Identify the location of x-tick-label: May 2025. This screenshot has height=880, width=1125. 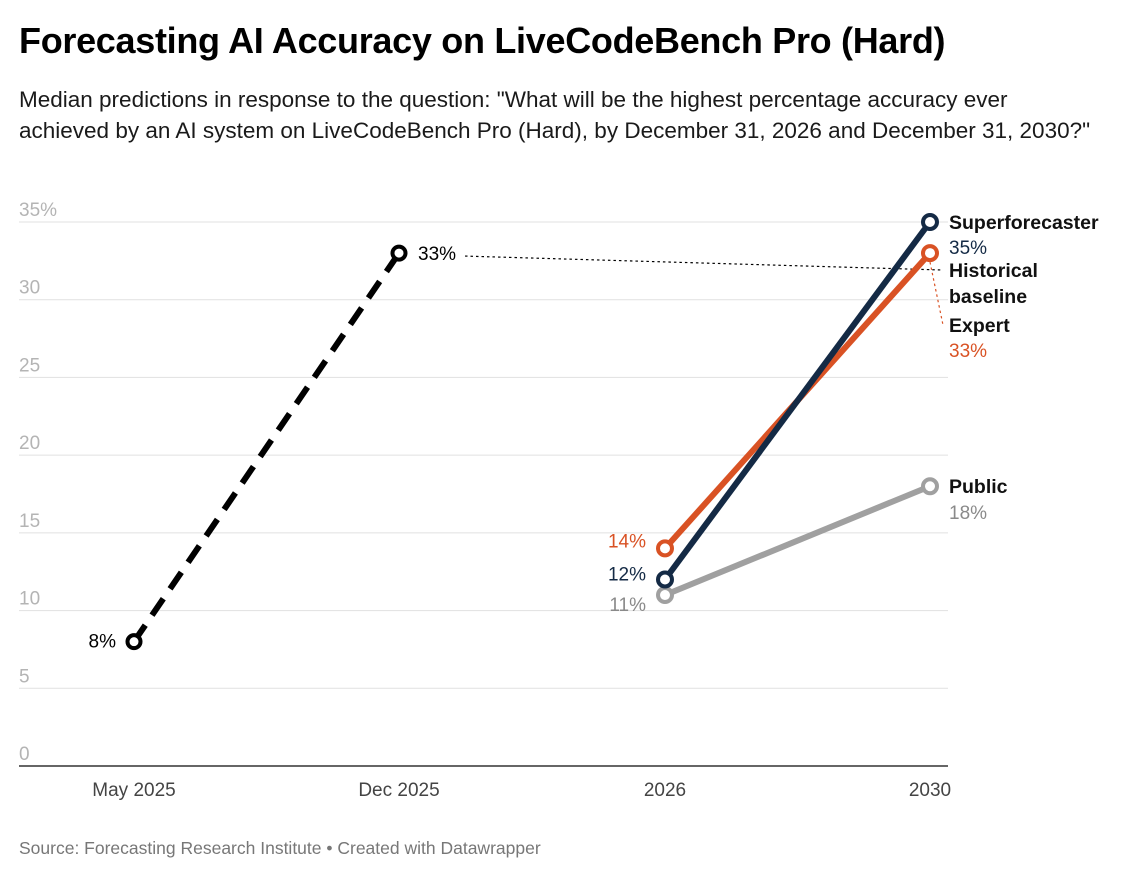
(133, 790).